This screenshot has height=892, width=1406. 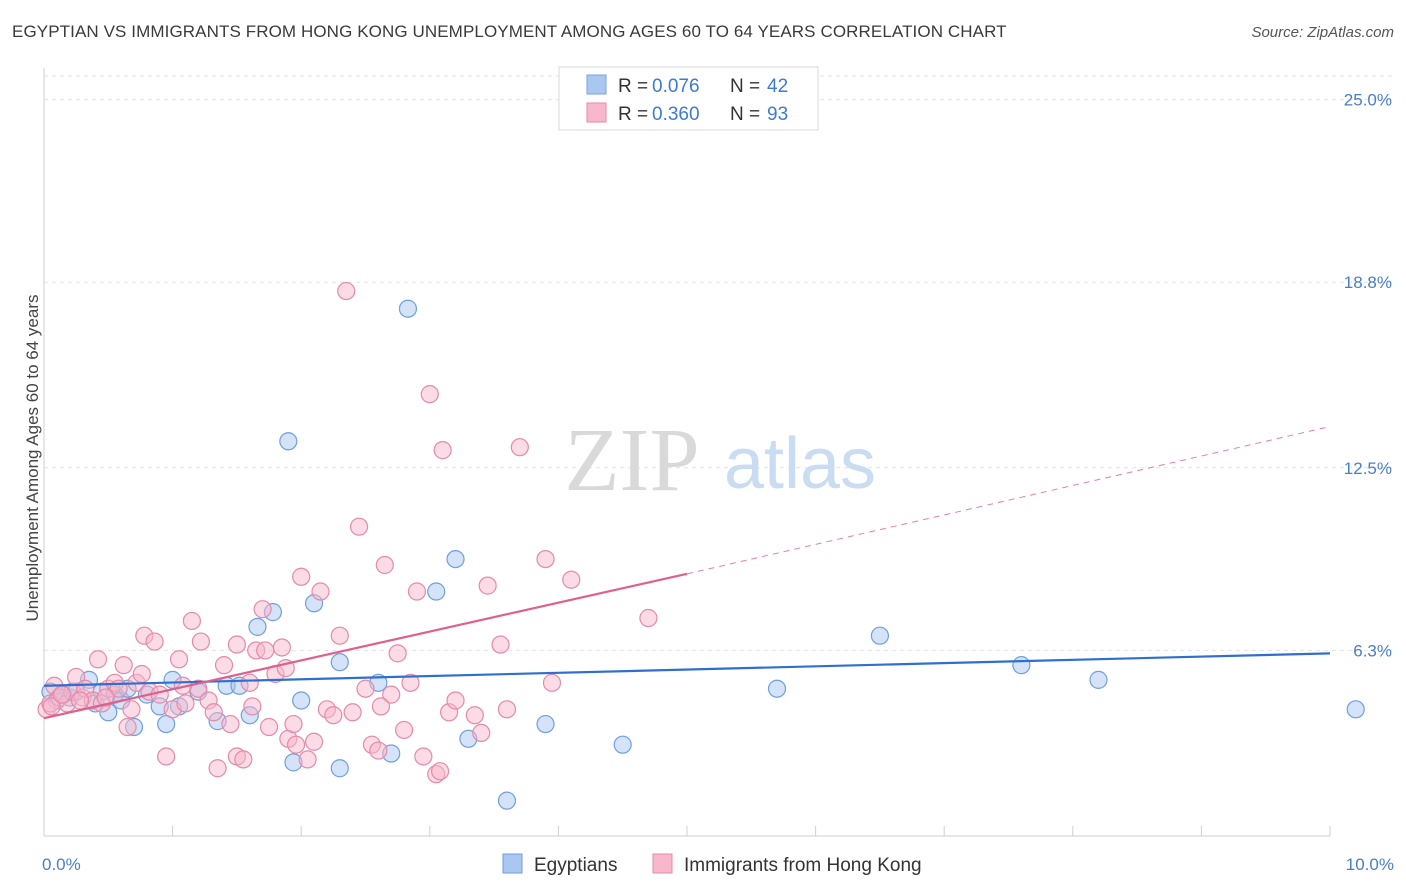 What do you see at coordinates (687, 669) in the screenshot?
I see `trend-line-egyptians` at bounding box center [687, 669].